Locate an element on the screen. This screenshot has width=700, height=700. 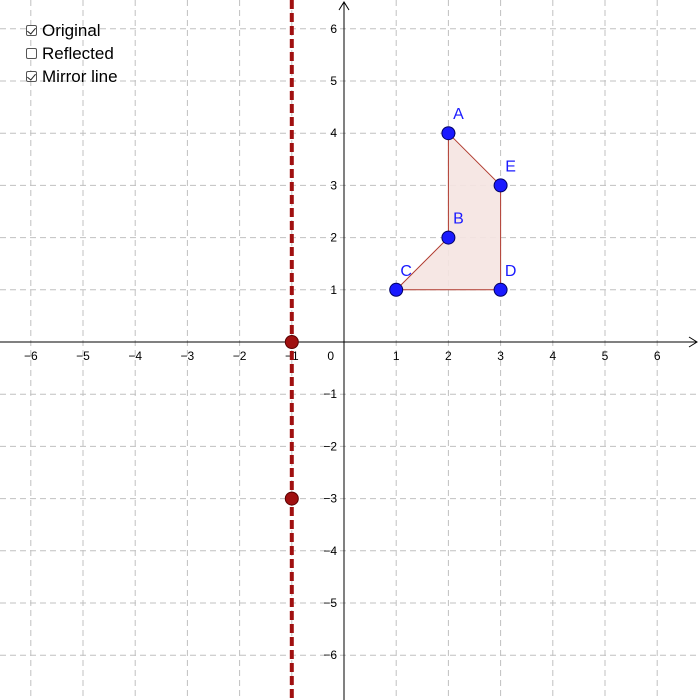
vertex-label-c: C is located at coordinates (406, 271).